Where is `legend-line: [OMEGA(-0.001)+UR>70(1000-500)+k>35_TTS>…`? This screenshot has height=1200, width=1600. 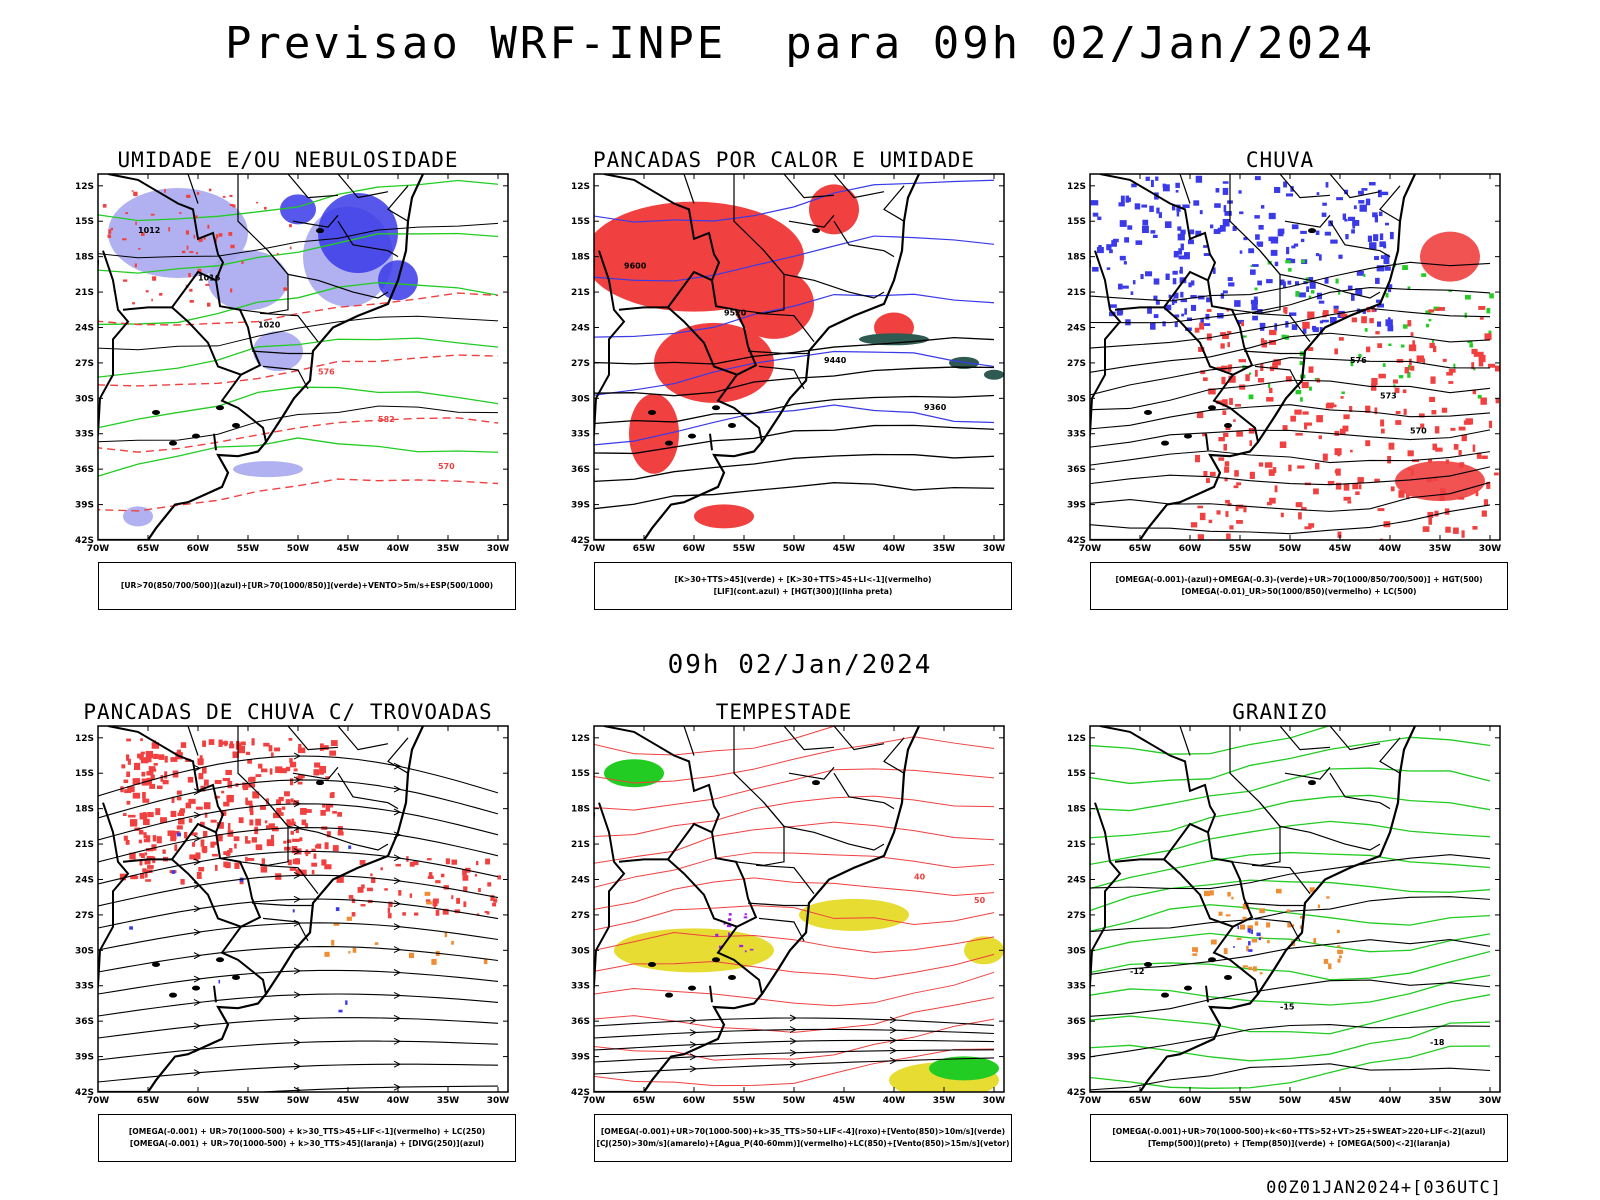
legend-line: [OMEGA(-0.001)+UR>70(1000-500)+k>35_TTS>… is located at coordinates (803, 1131).